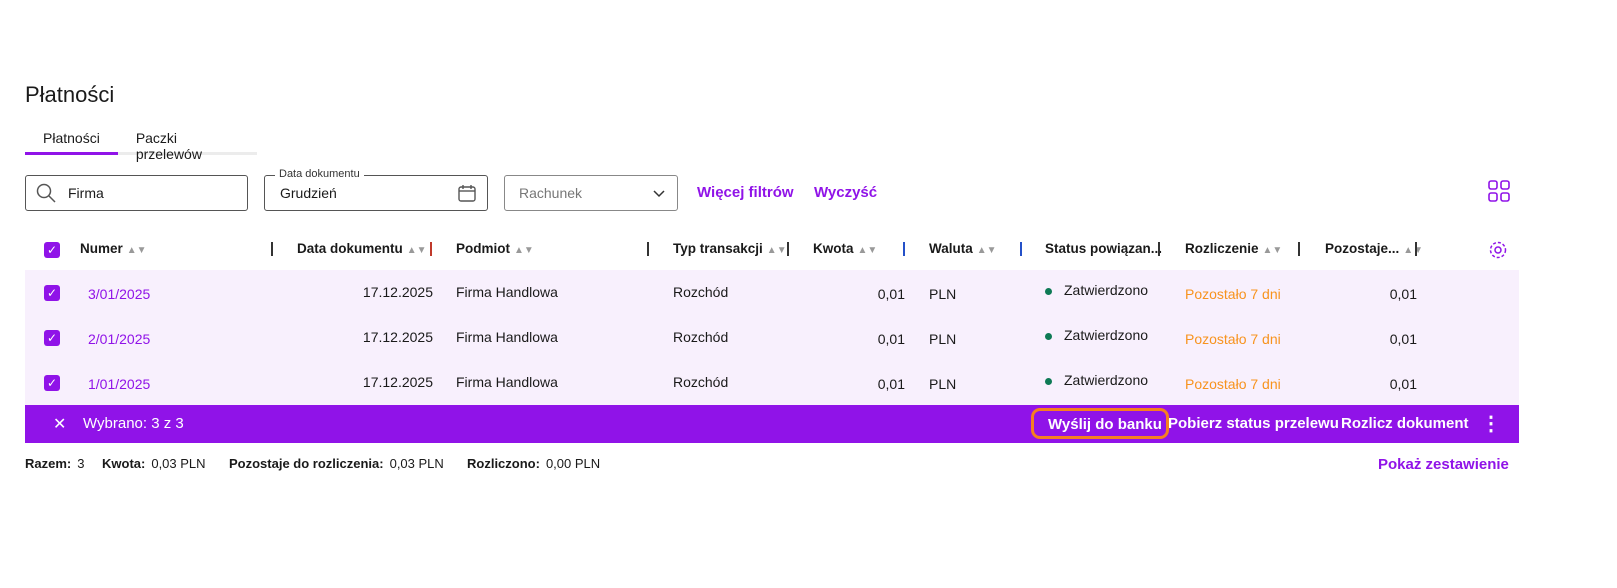 Image resolution: width=1617 pixels, height=588 pixels. What do you see at coordinates (60, 424) in the screenshot?
I see `close-icon: ✕` at bounding box center [60, 424].